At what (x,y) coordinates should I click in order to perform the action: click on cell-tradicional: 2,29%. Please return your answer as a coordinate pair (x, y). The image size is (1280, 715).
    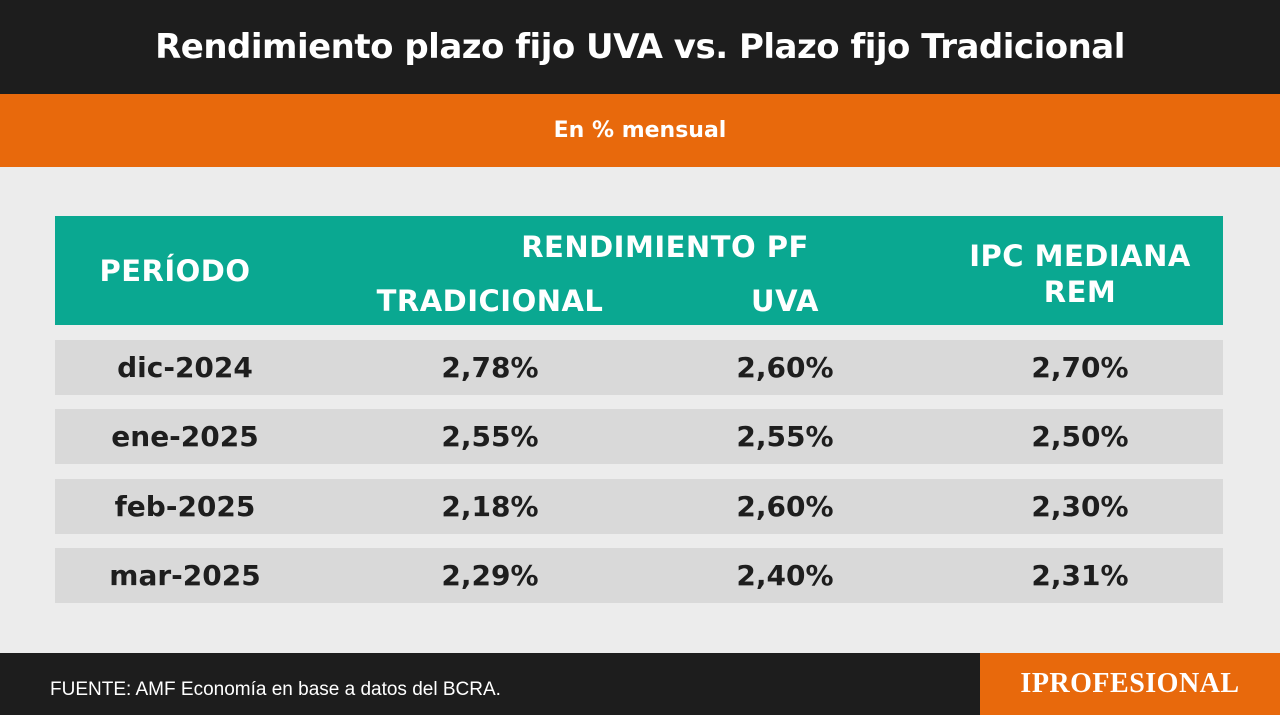
    Looking at the image, I should click on (490, 575).